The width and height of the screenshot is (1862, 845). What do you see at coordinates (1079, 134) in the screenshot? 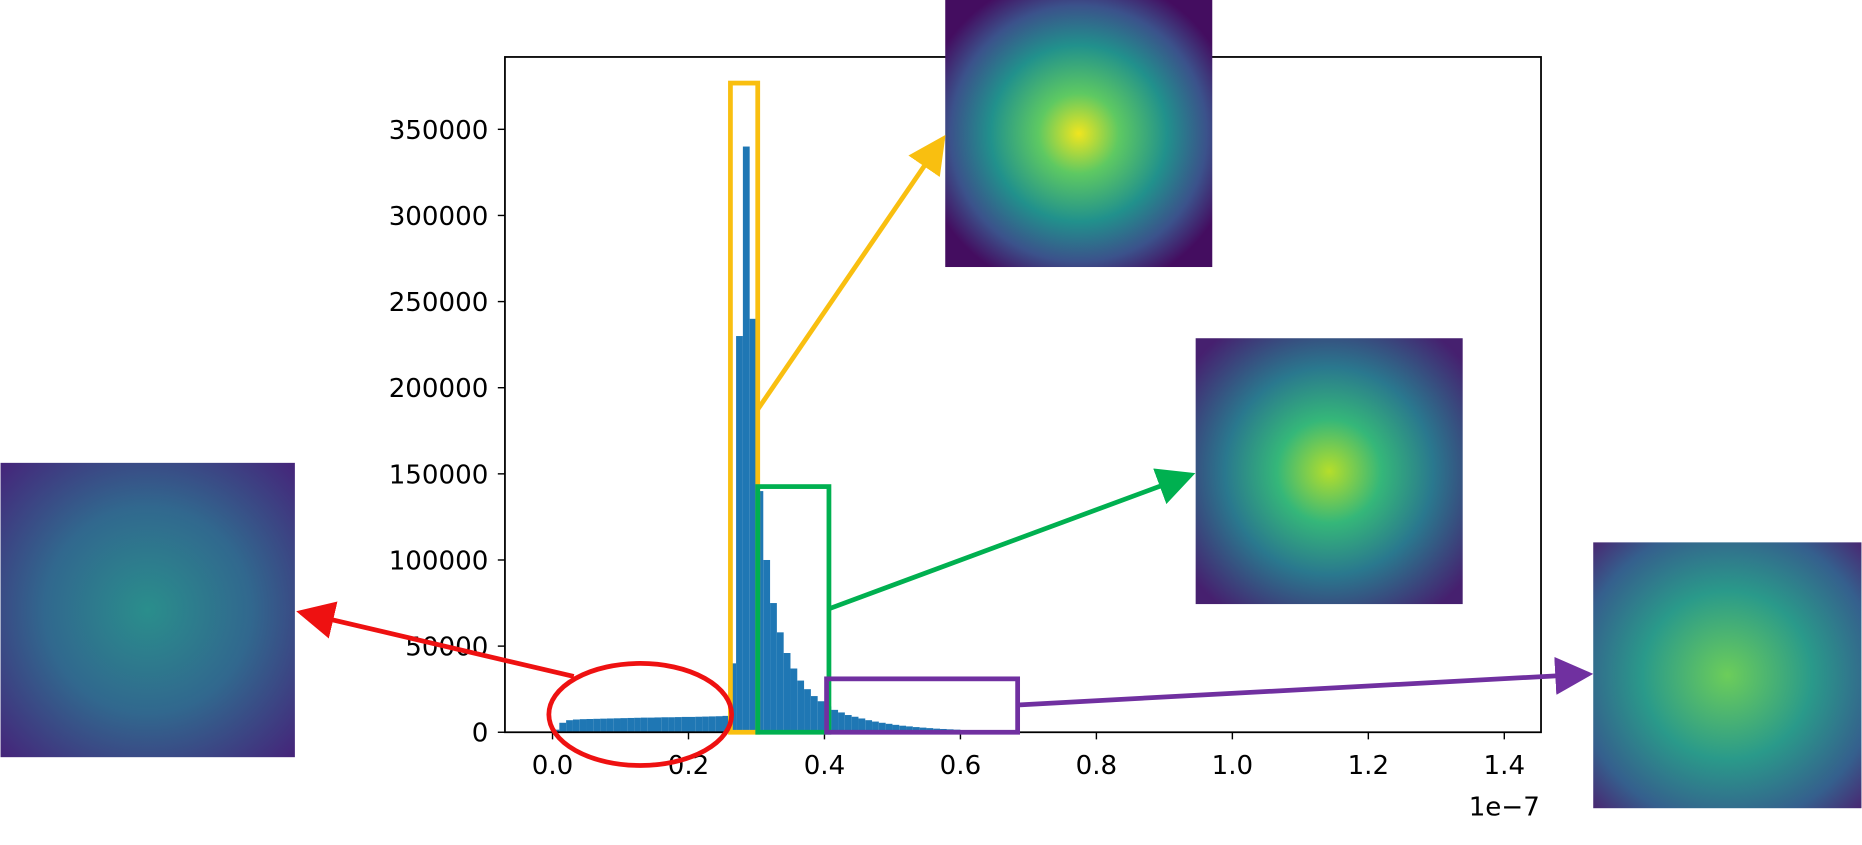
I see `image-peak` at bounding box center [1079, 134].